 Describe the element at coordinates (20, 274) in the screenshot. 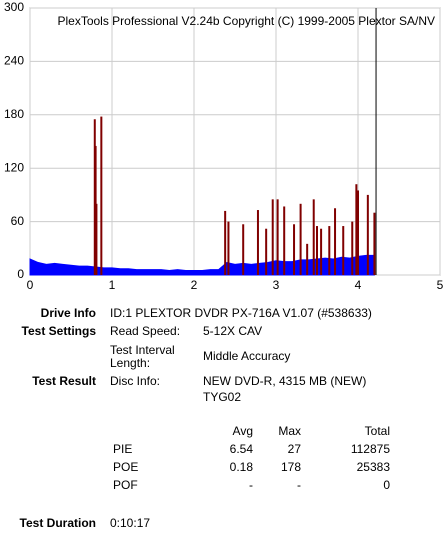

I see `y-tick-label: 0` at that location.